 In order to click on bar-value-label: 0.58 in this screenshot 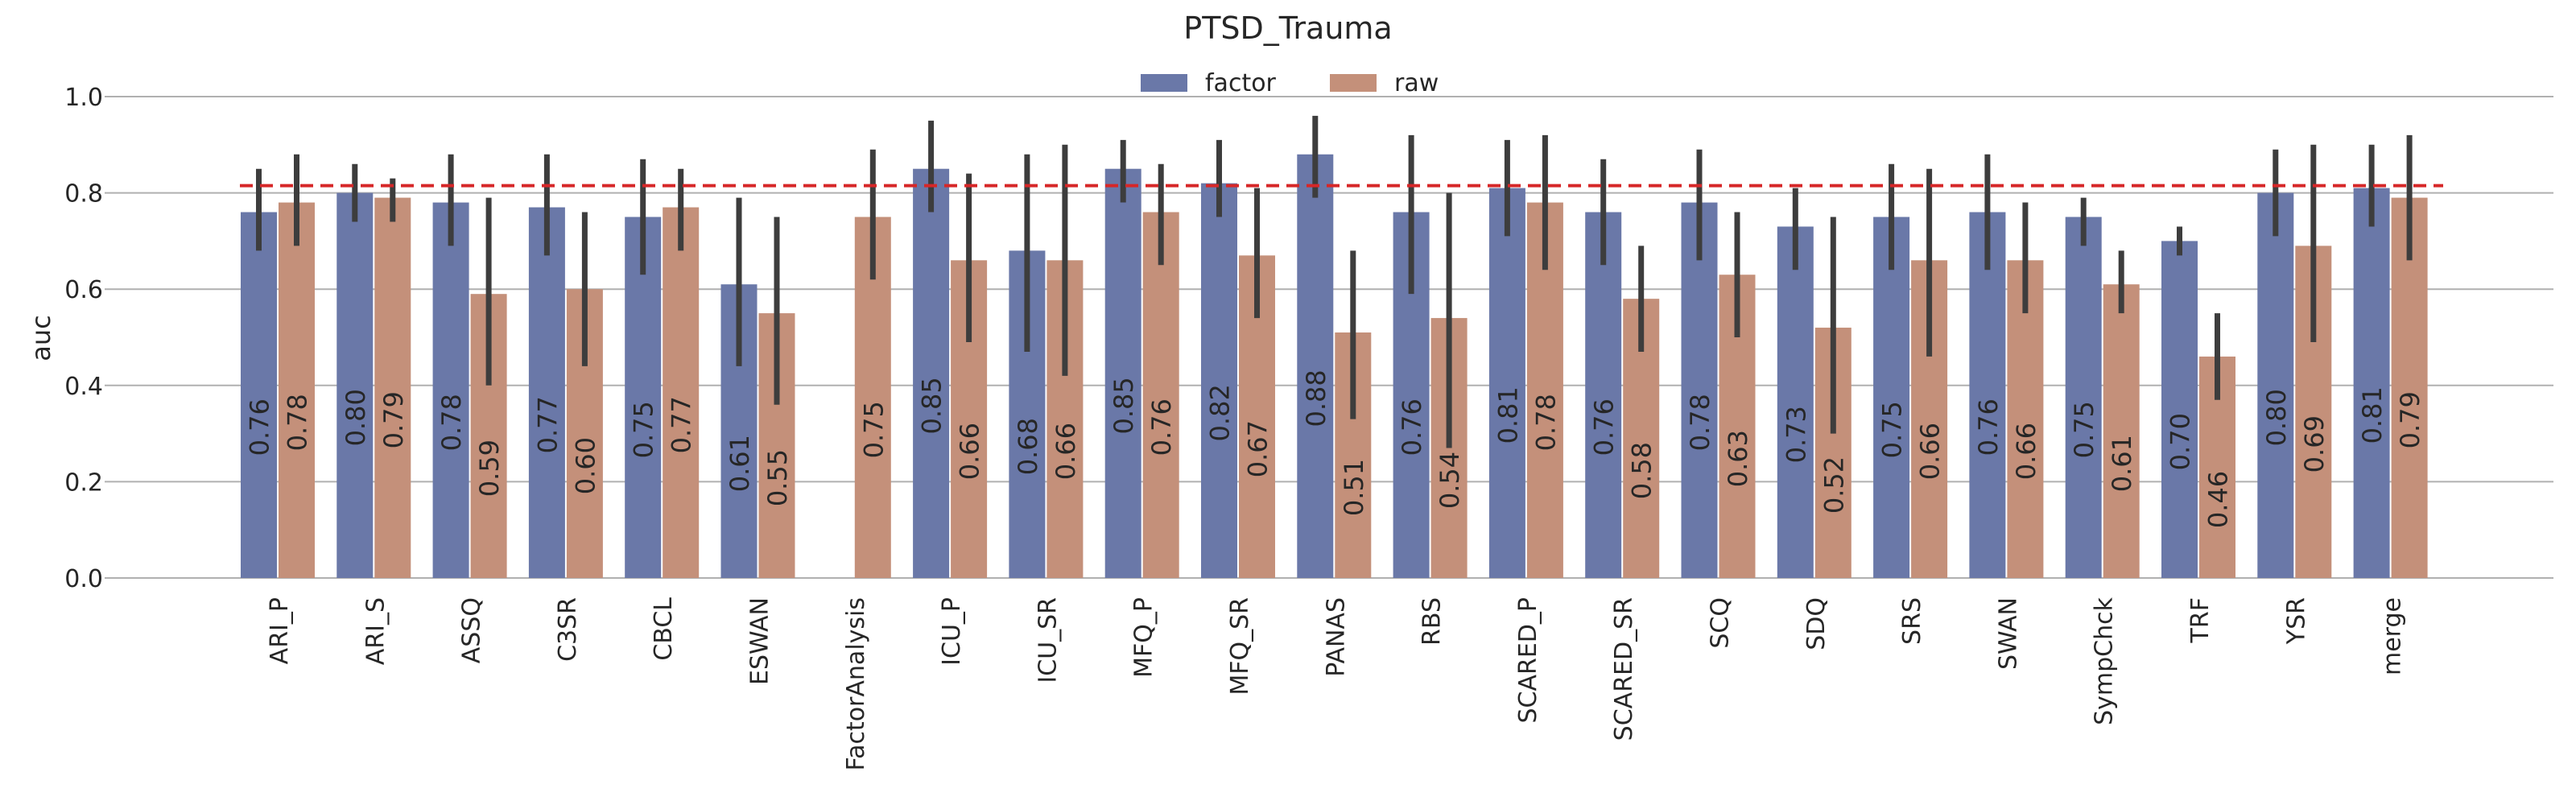, I will do `click(1642, 470)`.